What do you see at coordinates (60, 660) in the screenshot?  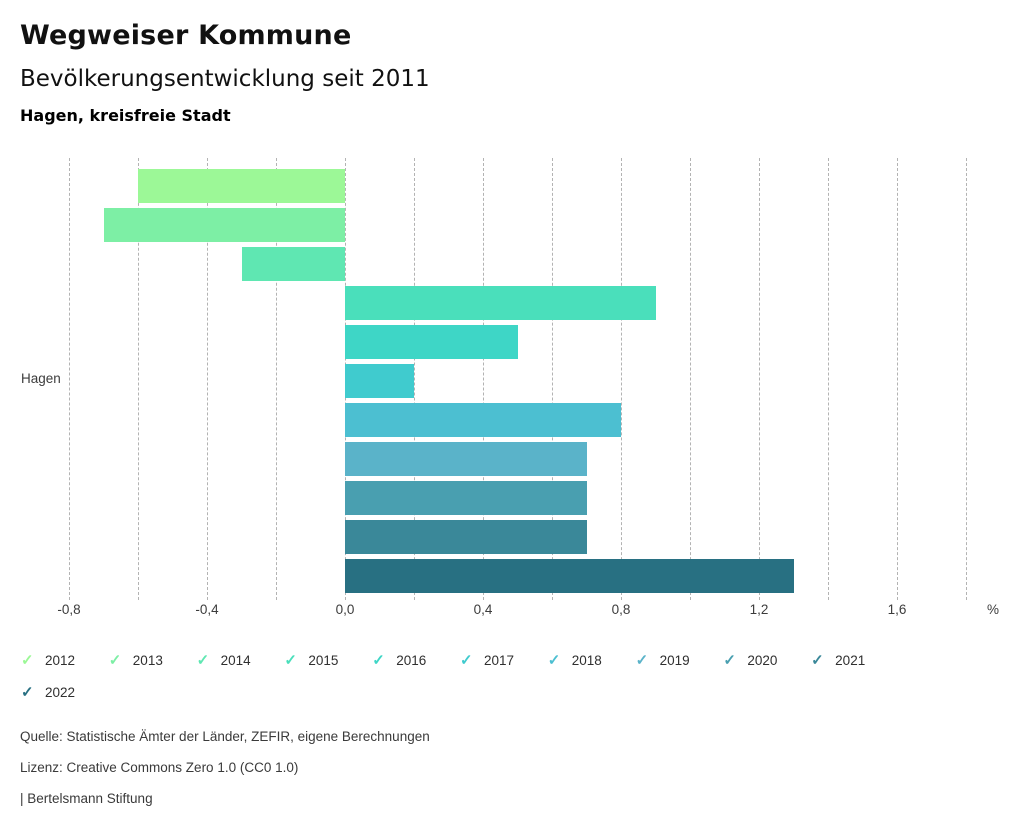 I see `legend-year-label: 2012` at bounding box center [60, 660].